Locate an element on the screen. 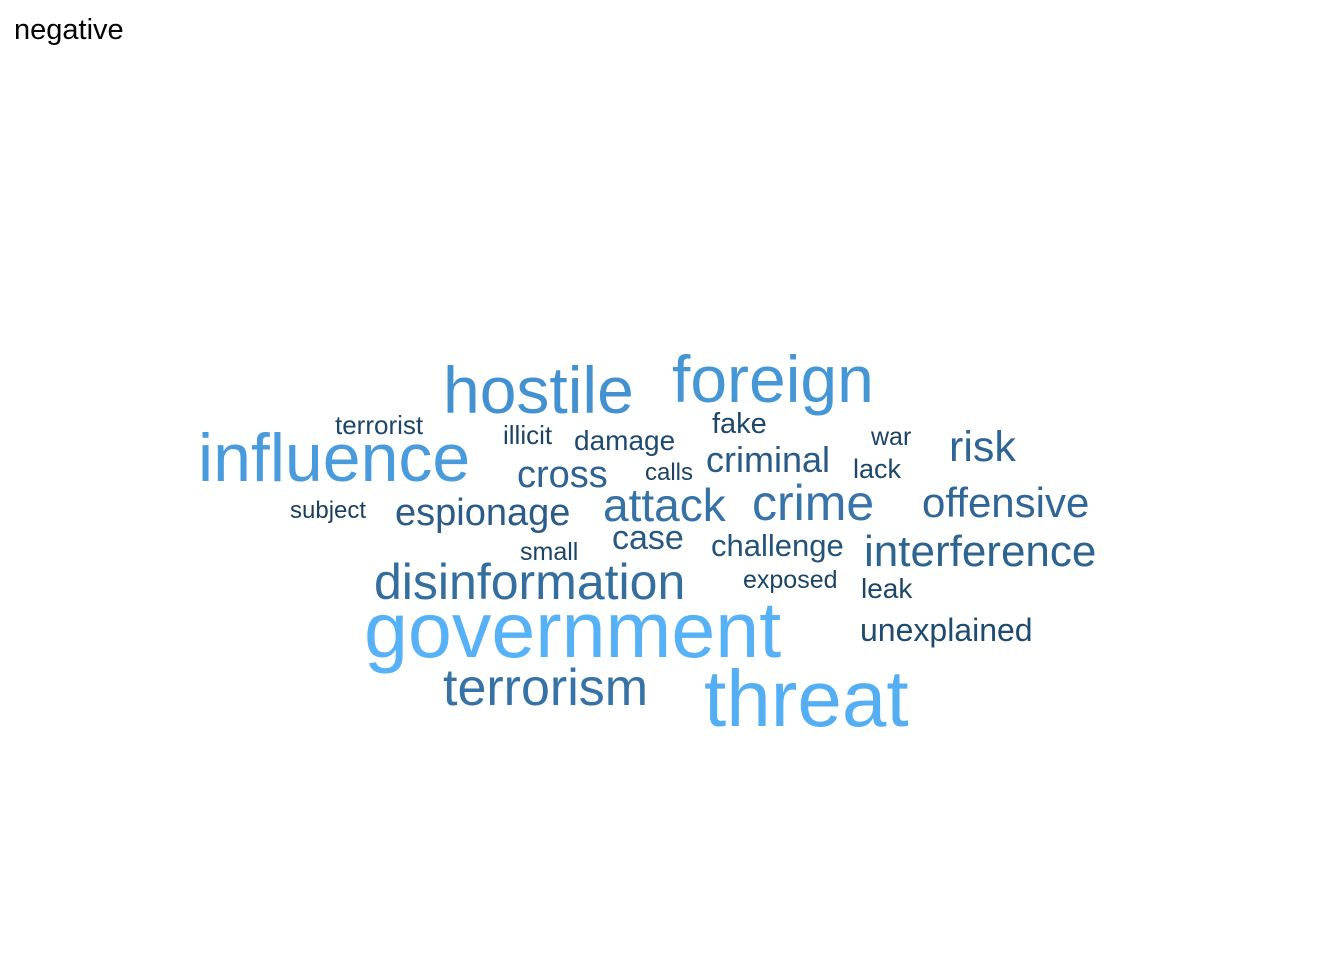  word-disinformation: disinformation is located at coordinates (530, 582).